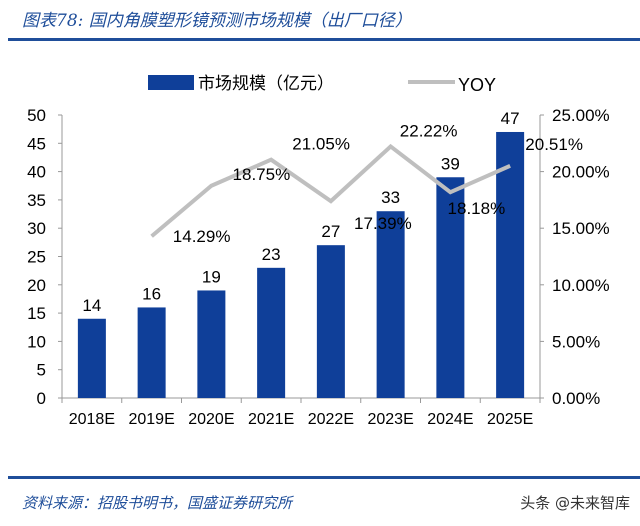 The image size is (640, 526). What do you see at coordinates (36, 143) in the screenshot?
I see `left-tick-label: 45` at bounding box center [36, 143].